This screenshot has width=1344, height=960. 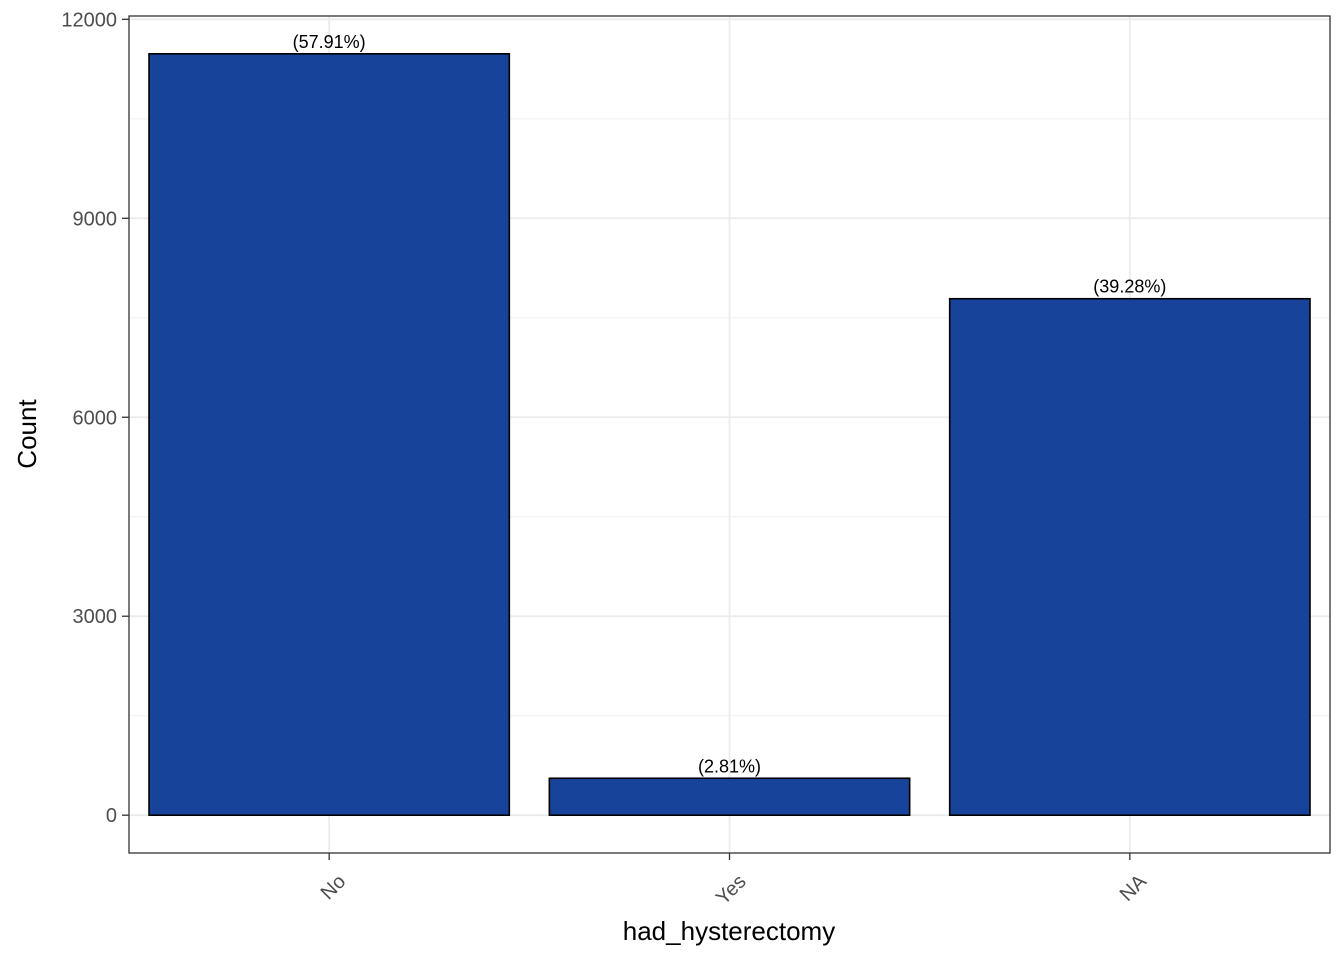 I want to click on y-tick-label: 0, so click(x=111, y=816).